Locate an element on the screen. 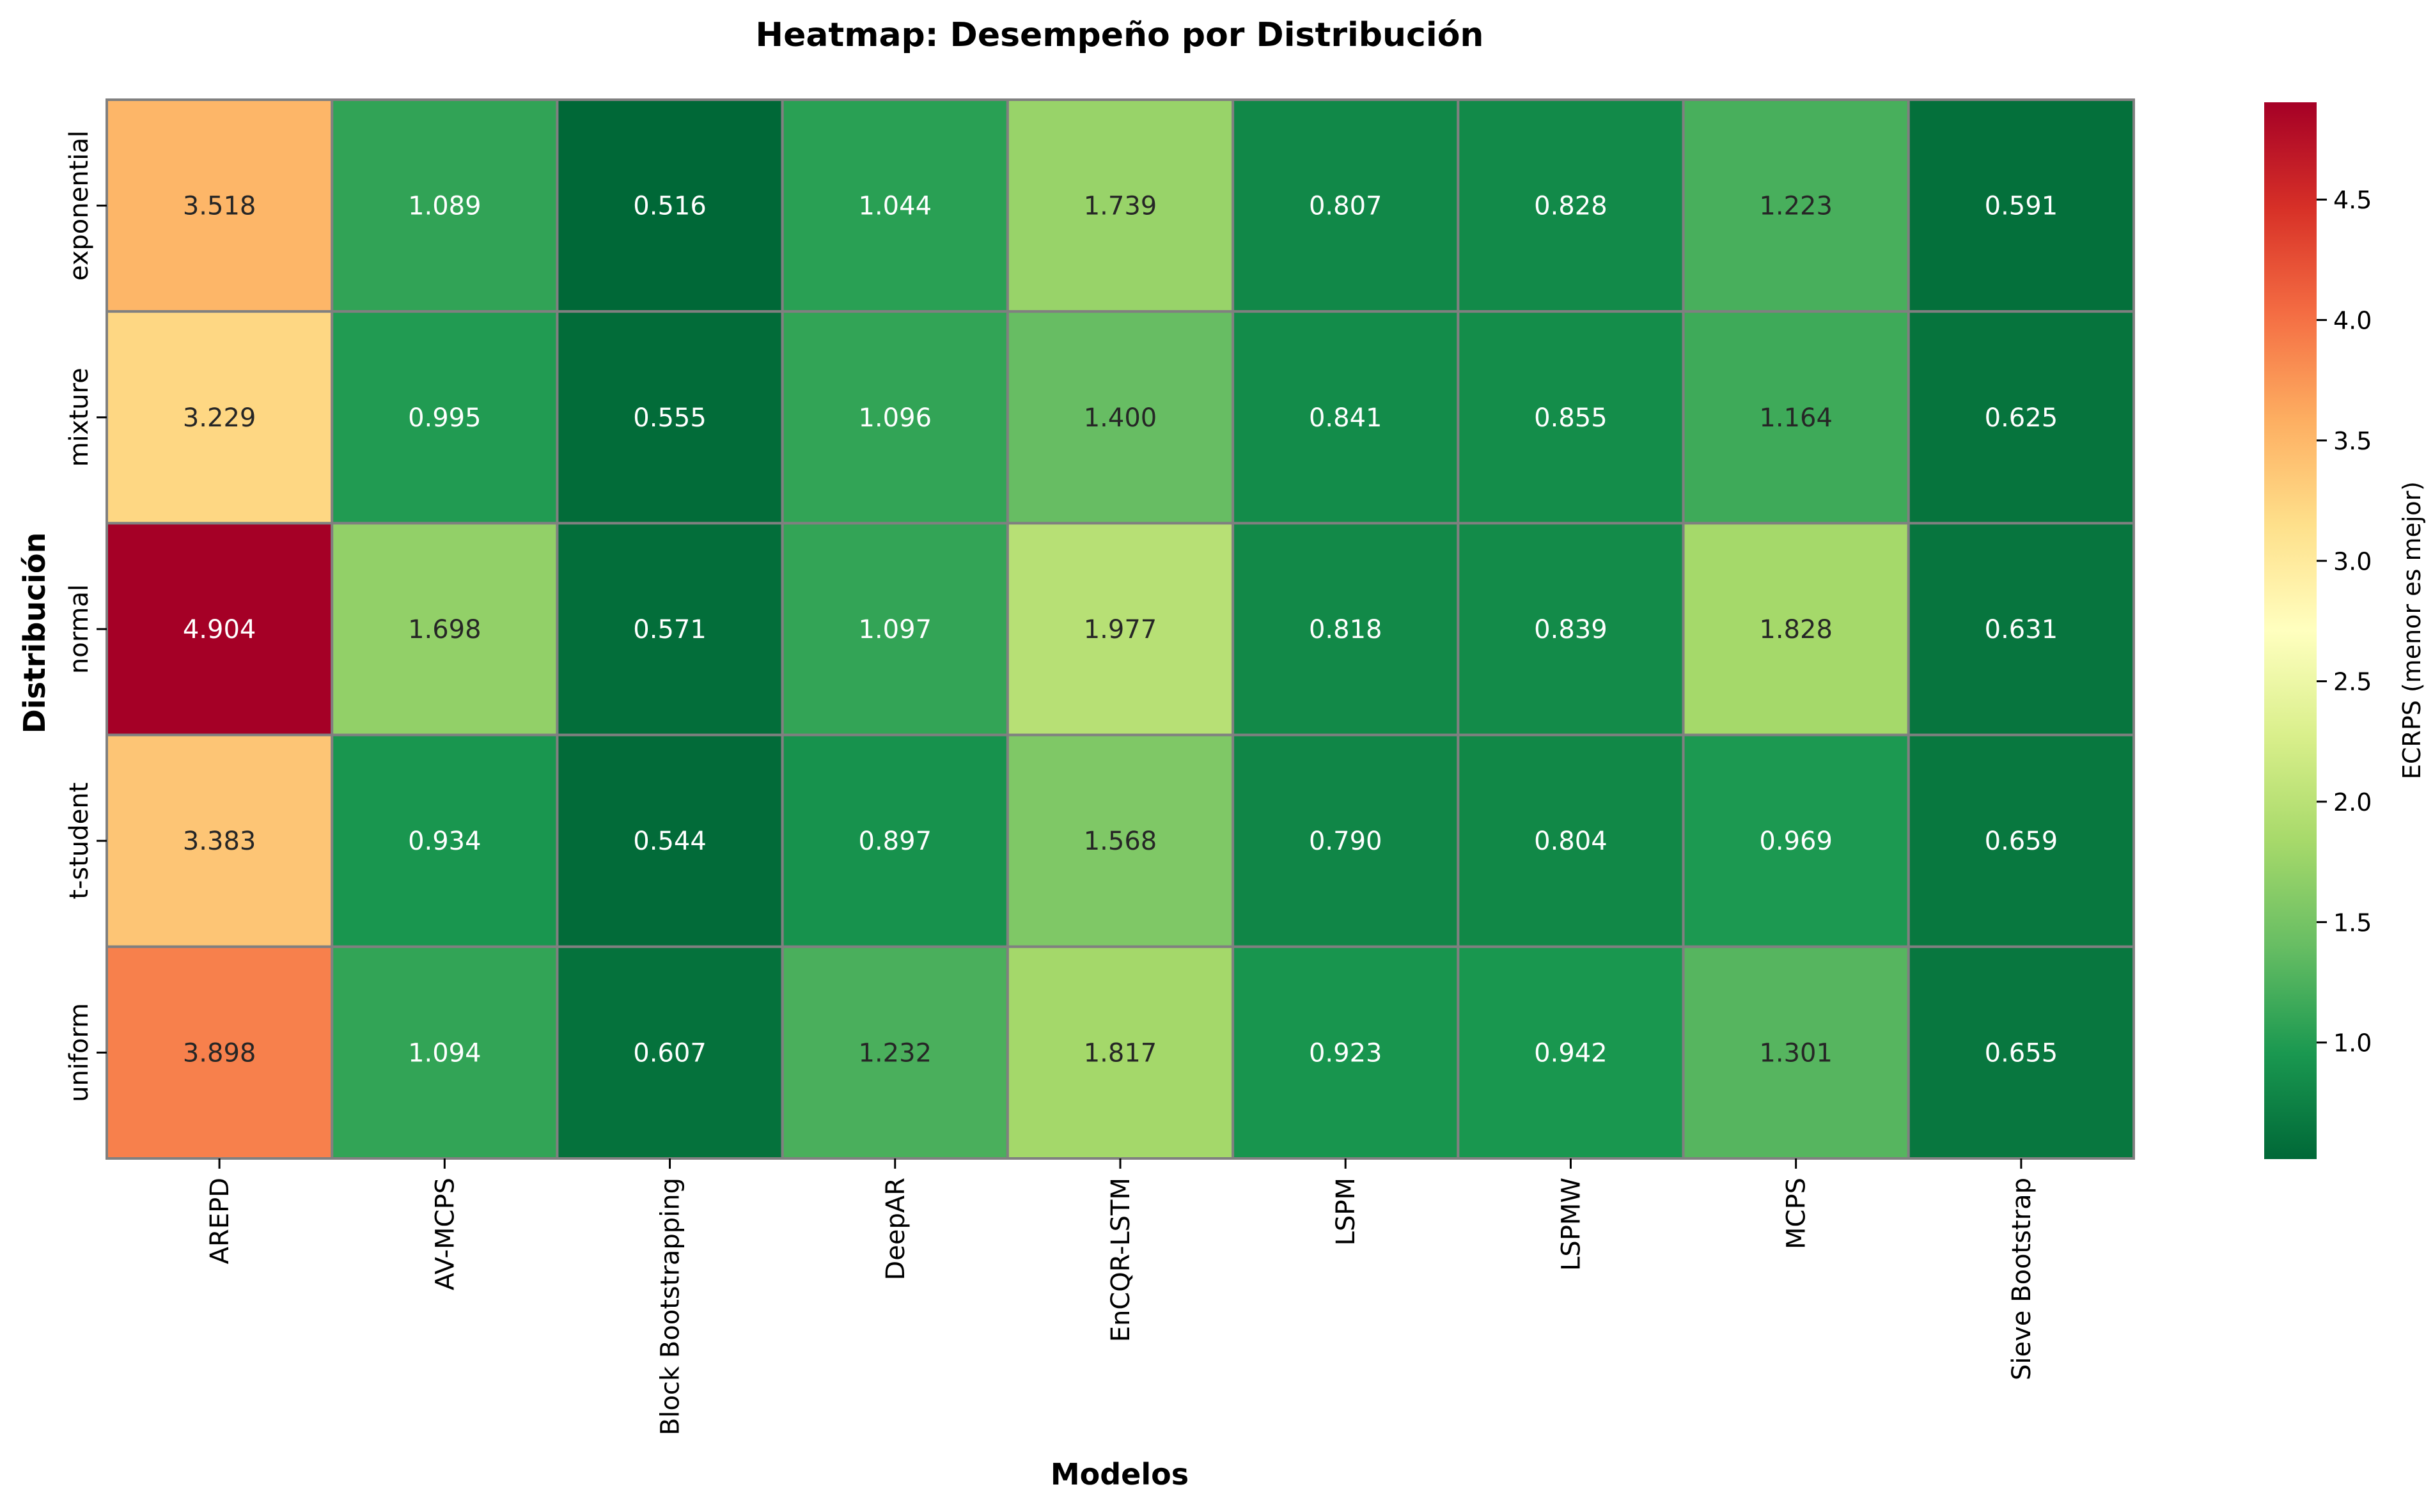 This screenshot has width=2433, height=1512. cell-value-label: 0.659 is located at coordinates (2021, 841).